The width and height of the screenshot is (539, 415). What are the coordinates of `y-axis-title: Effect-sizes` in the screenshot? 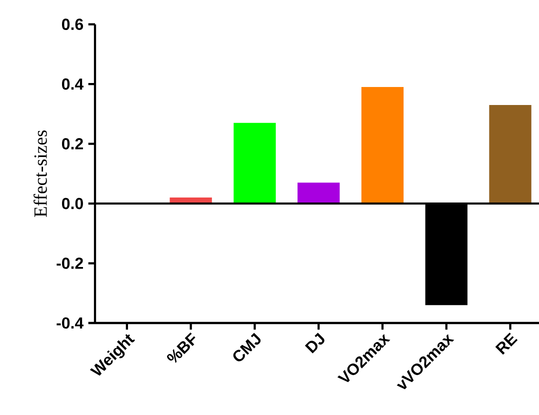 It's located at (40, 173).